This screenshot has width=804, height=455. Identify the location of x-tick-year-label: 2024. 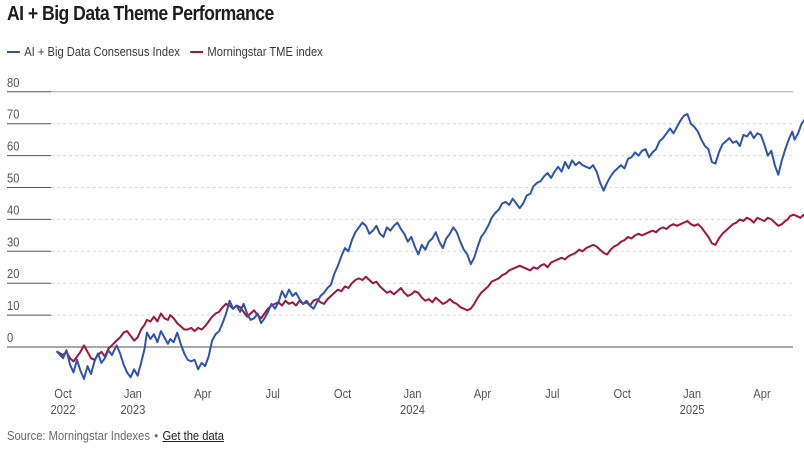
(412, 409).